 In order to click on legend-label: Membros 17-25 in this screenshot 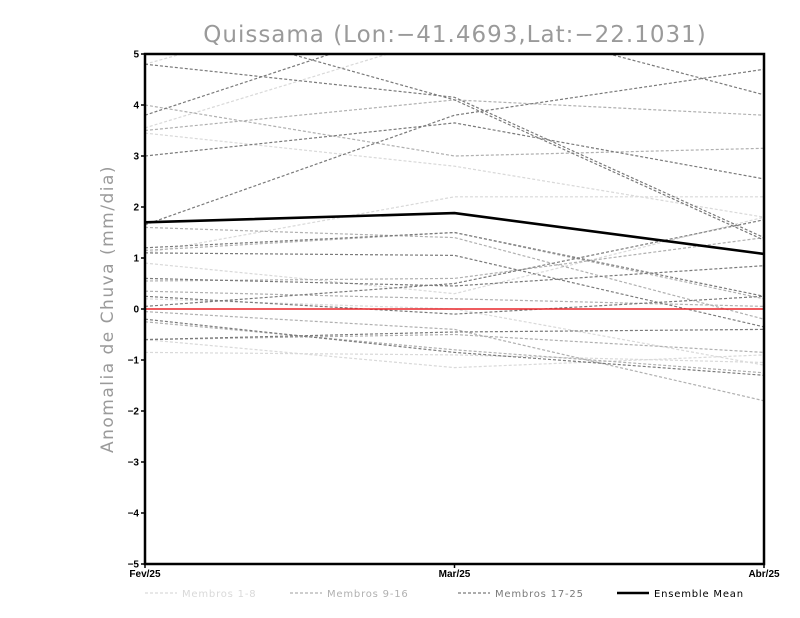, I will do `click(539, 594)`.